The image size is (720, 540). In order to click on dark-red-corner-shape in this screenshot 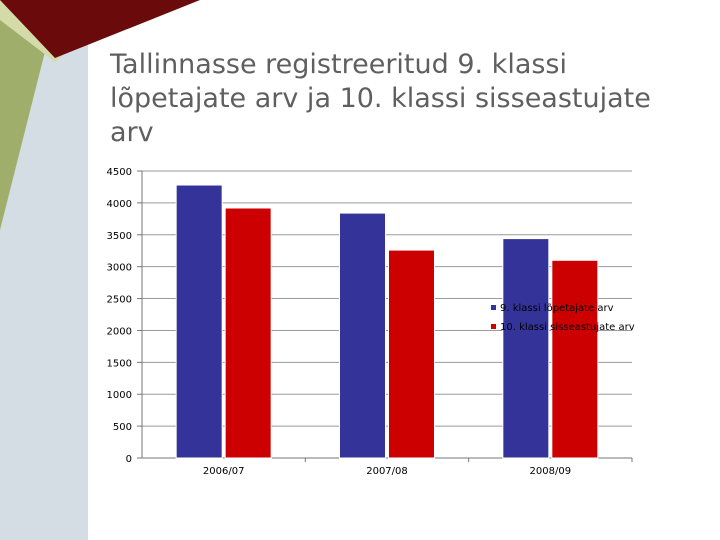, I will do `click(100, 29)`.